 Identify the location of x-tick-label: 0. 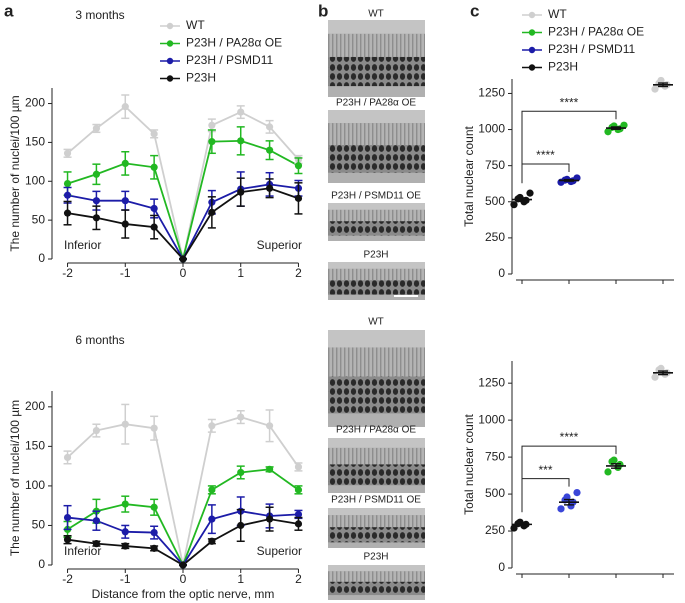
(183, 273).